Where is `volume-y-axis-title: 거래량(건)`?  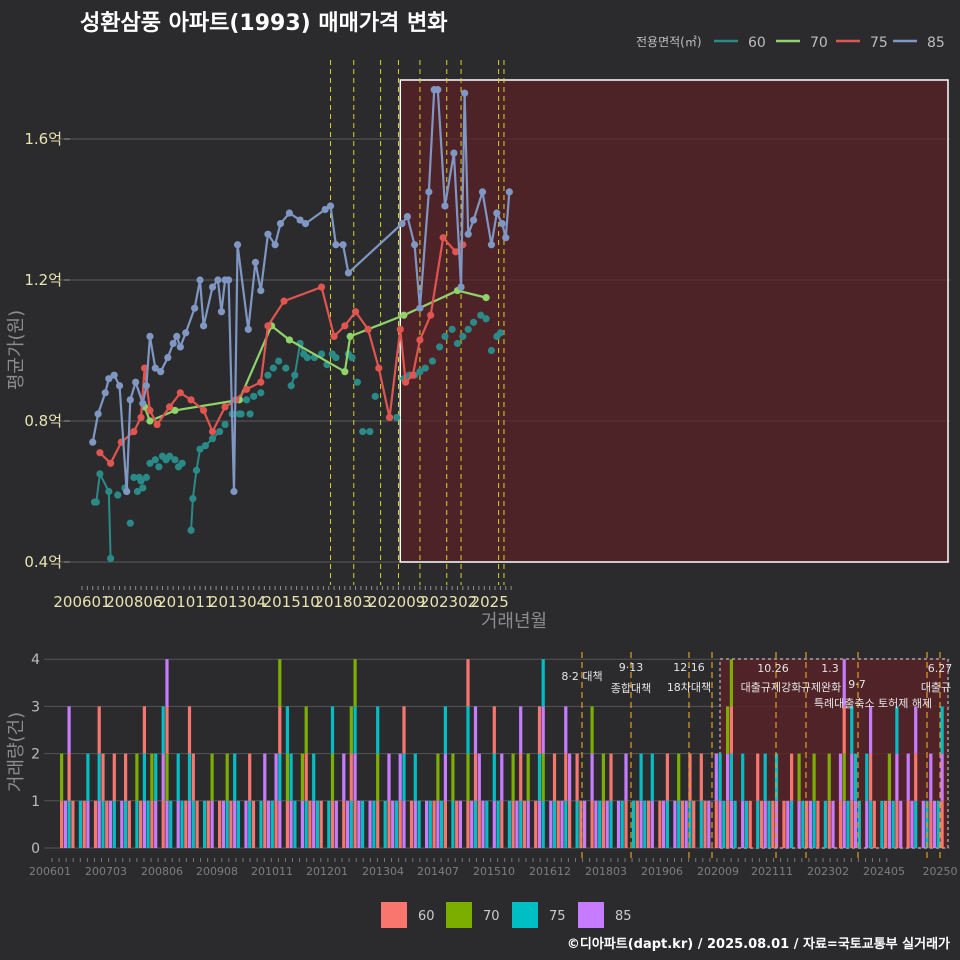
volume-y-axis-title: 거래량(건) is located at coordinates (16, 752).